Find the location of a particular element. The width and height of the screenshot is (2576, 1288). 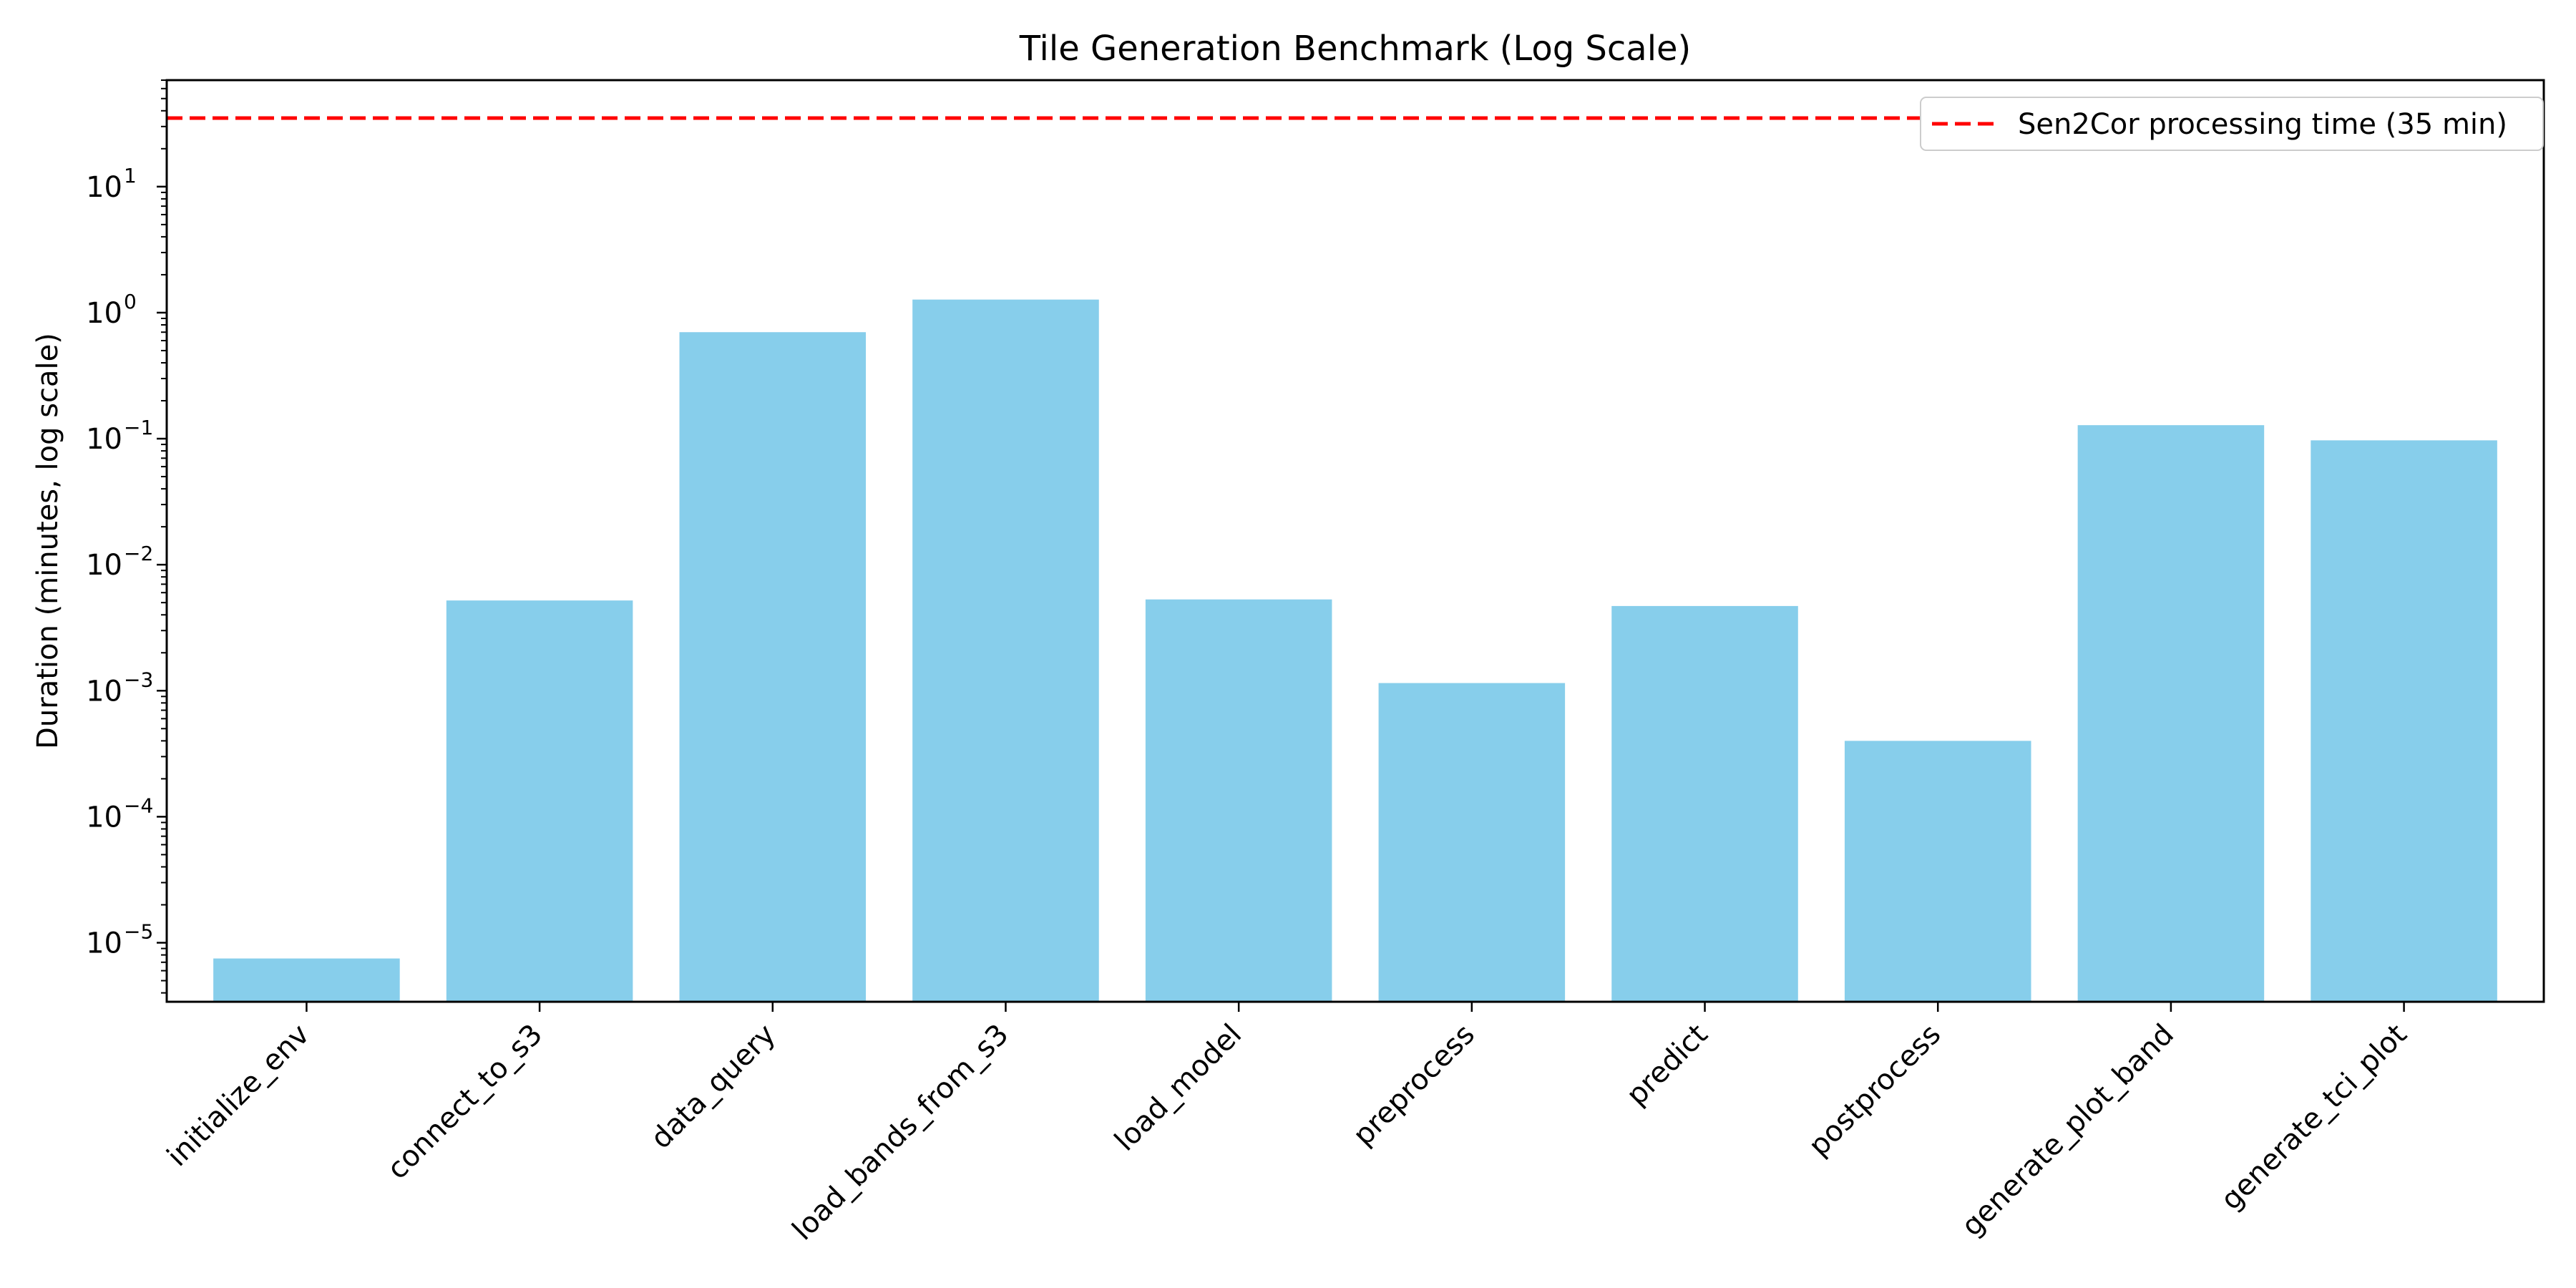

bar-data-query is located at coordinates (773, 667).